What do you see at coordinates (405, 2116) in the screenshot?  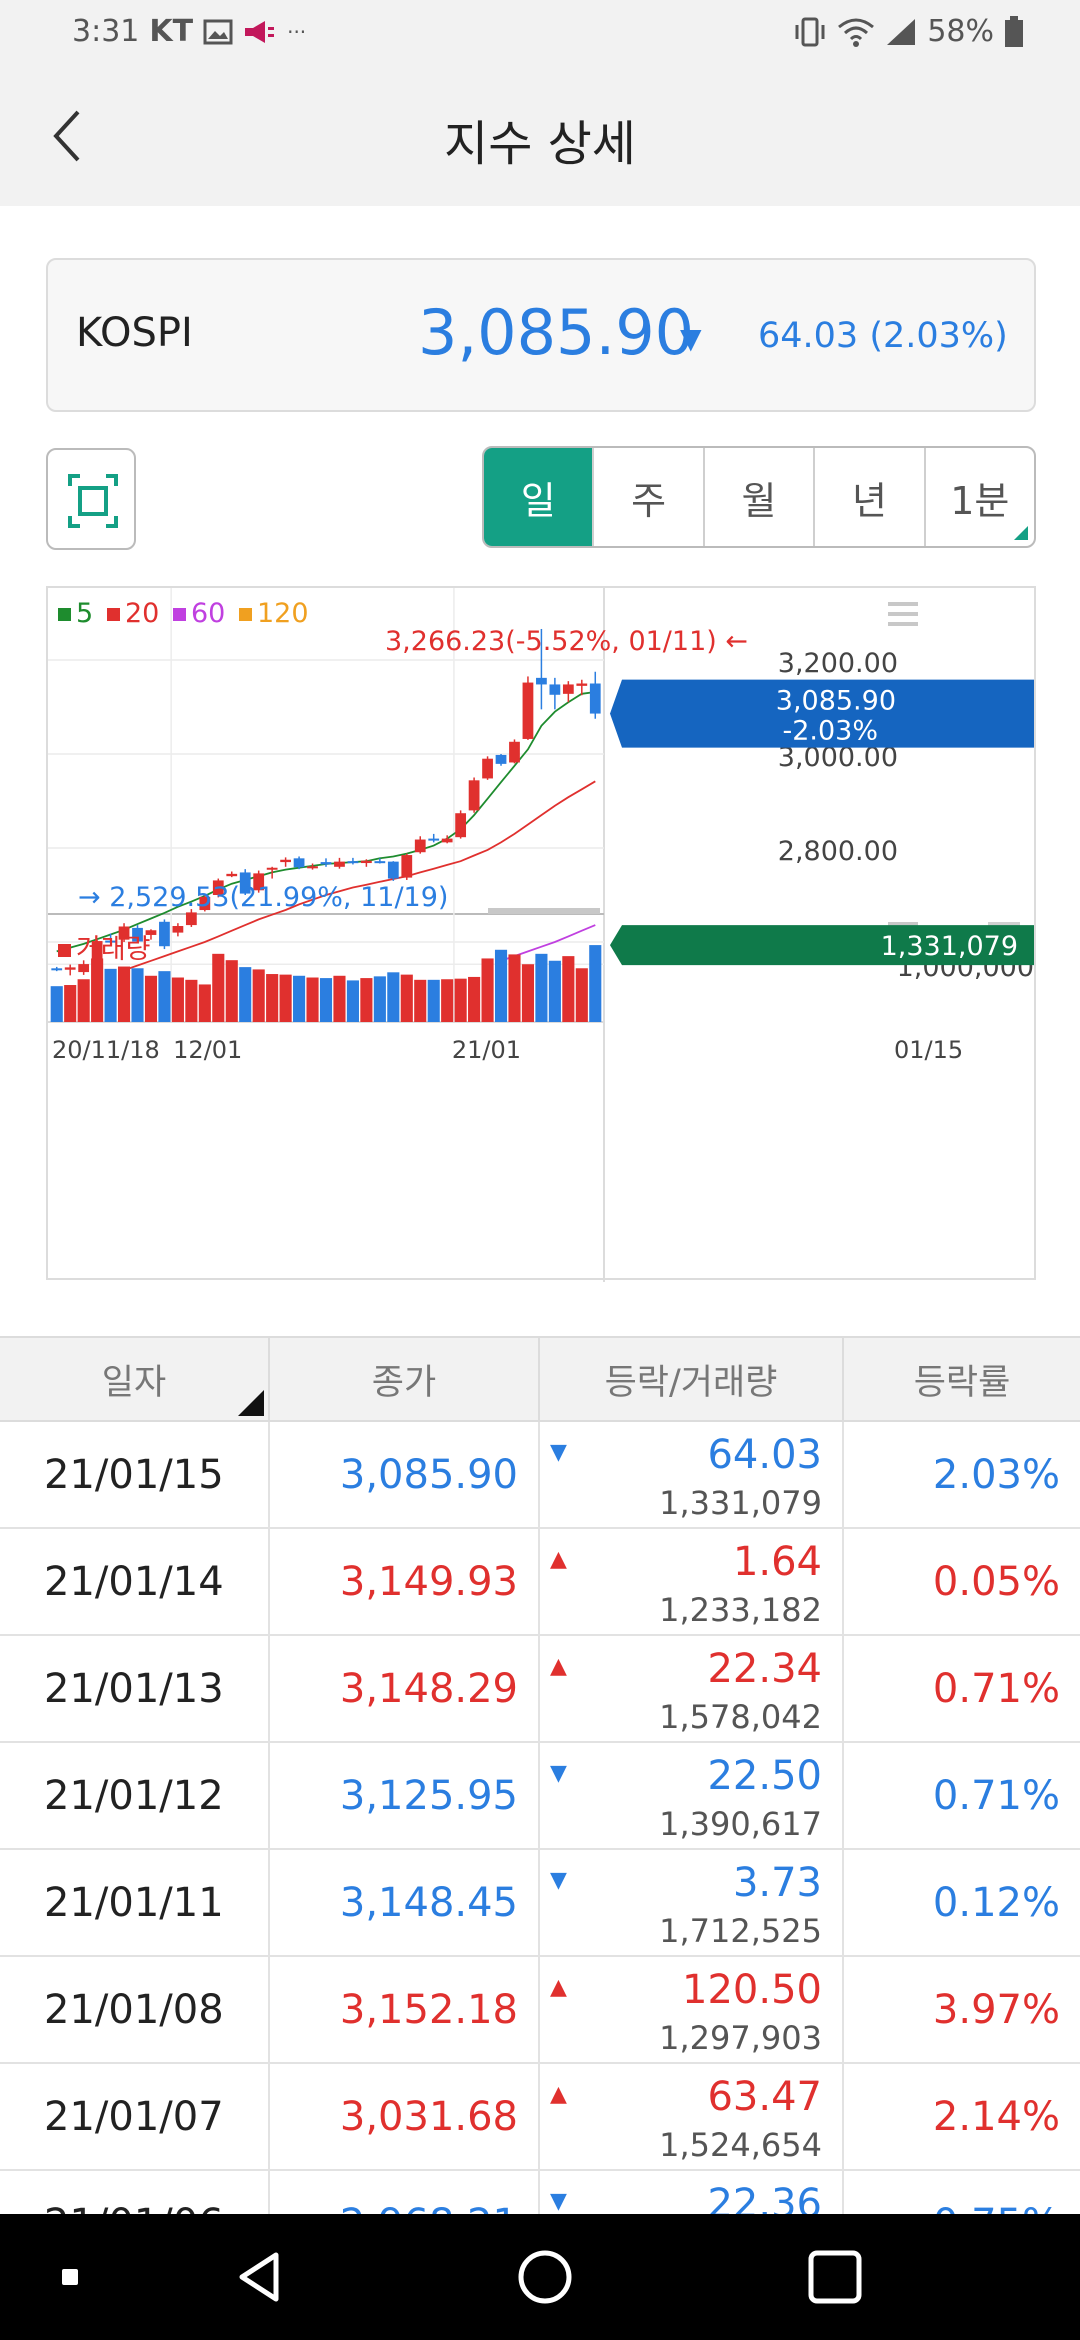 I see `row-close: 3,031.68` at bounding box center [405, 2116].